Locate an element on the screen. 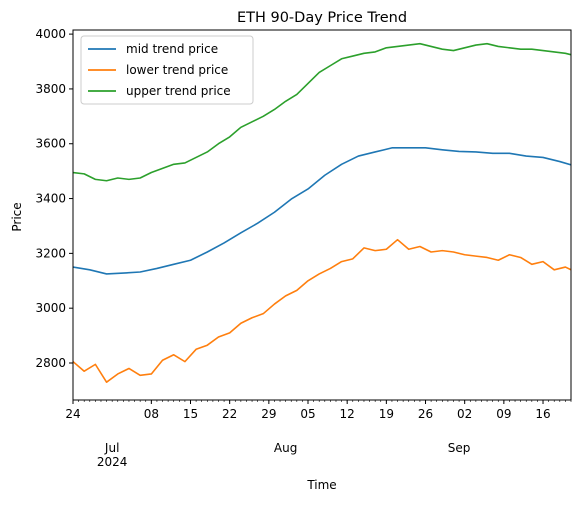 This screenshot has width=580, height=505. y-axis: 2800 3000 3200 3400 3600 3800 4000 is located at coordinates (54, 198).